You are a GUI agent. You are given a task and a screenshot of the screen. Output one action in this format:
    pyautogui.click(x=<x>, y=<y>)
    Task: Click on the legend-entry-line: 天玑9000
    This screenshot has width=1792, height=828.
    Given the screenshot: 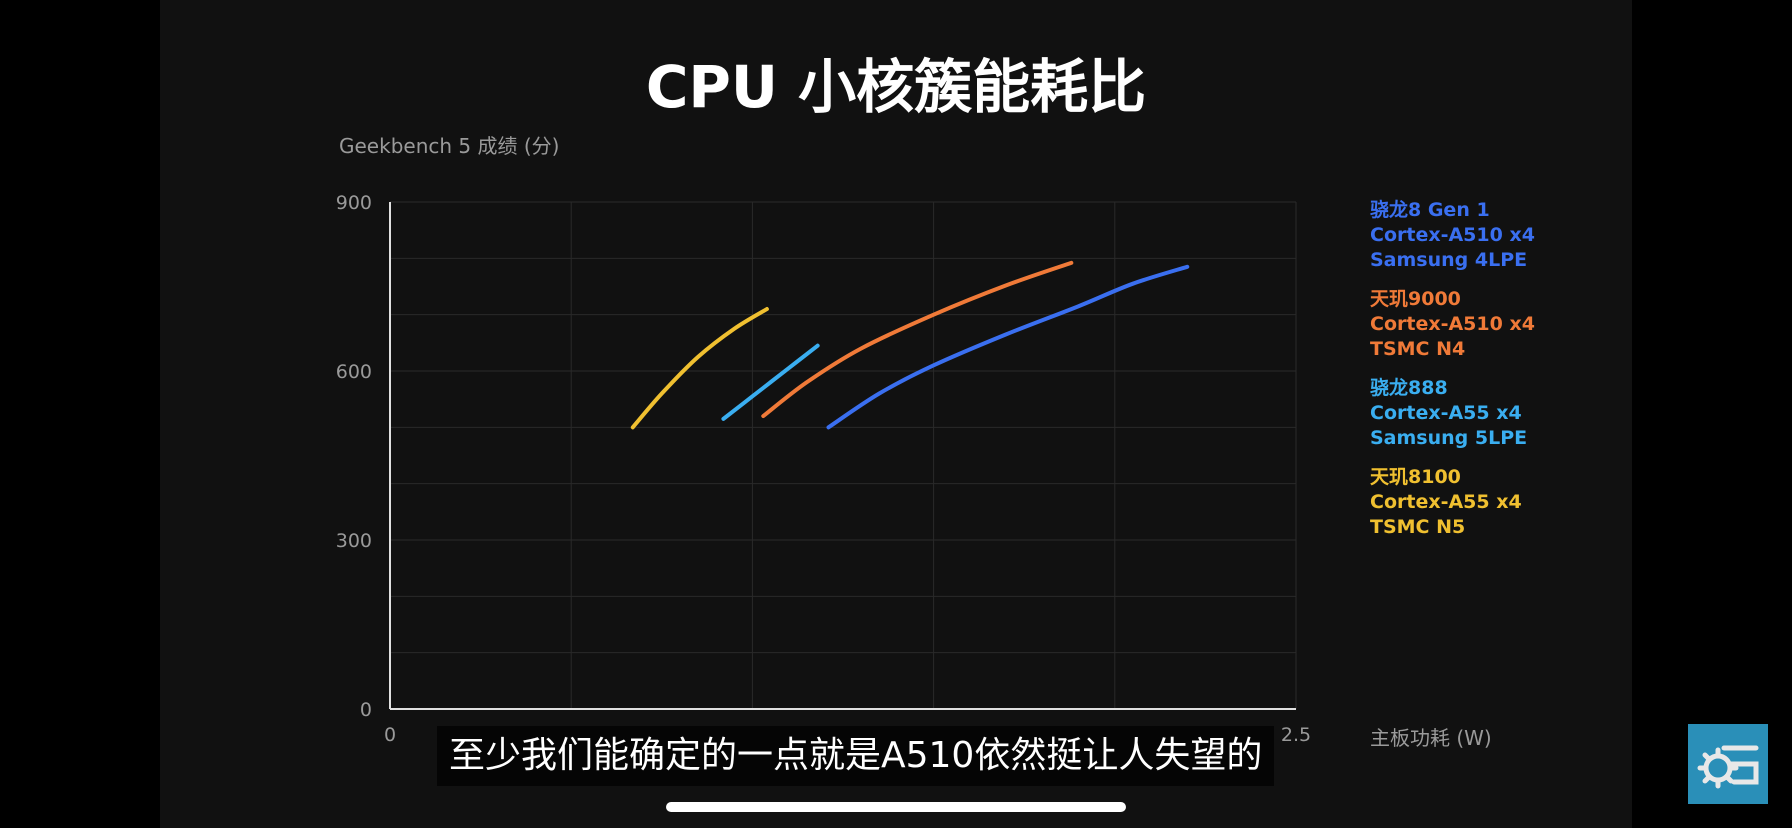 What is the action you would take?
    pyautogui.click(x=1415, y=299)
    